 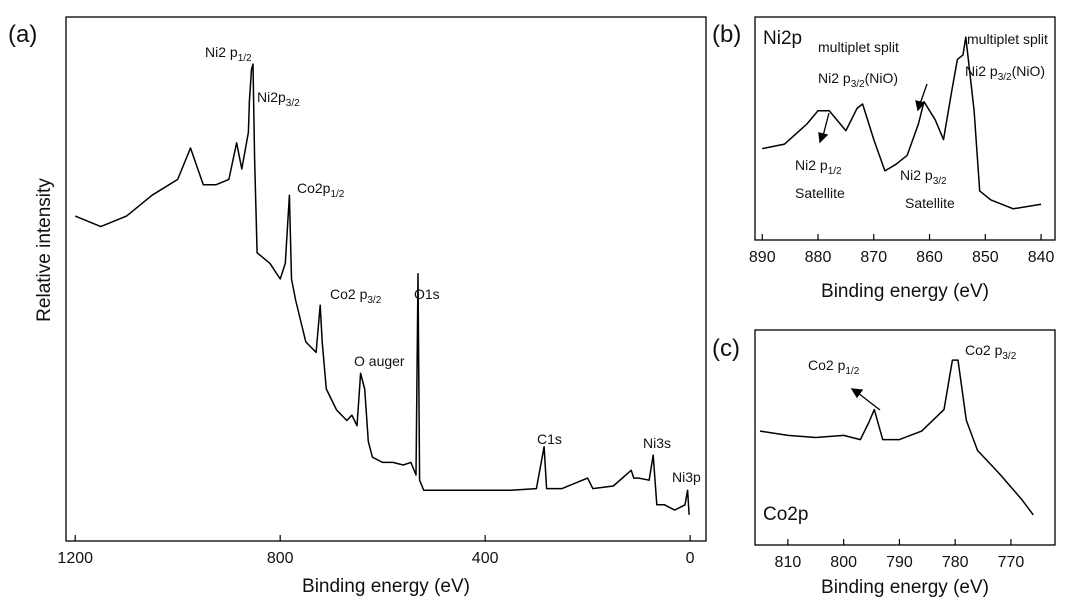 I want to click on annotation: Ni3s, so click(x=657, y=443).